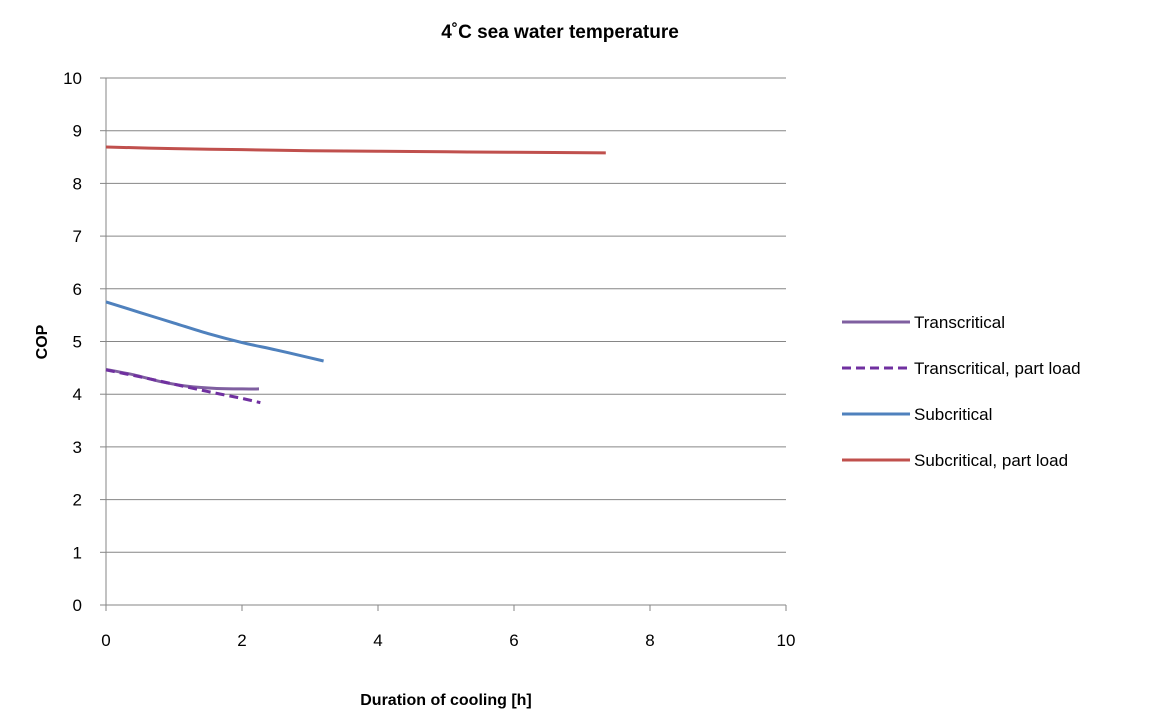  Describe the element at coordinates (560, 32) in the screenshot. I see `chart-title: 4˚C sea water temperature` at that location.